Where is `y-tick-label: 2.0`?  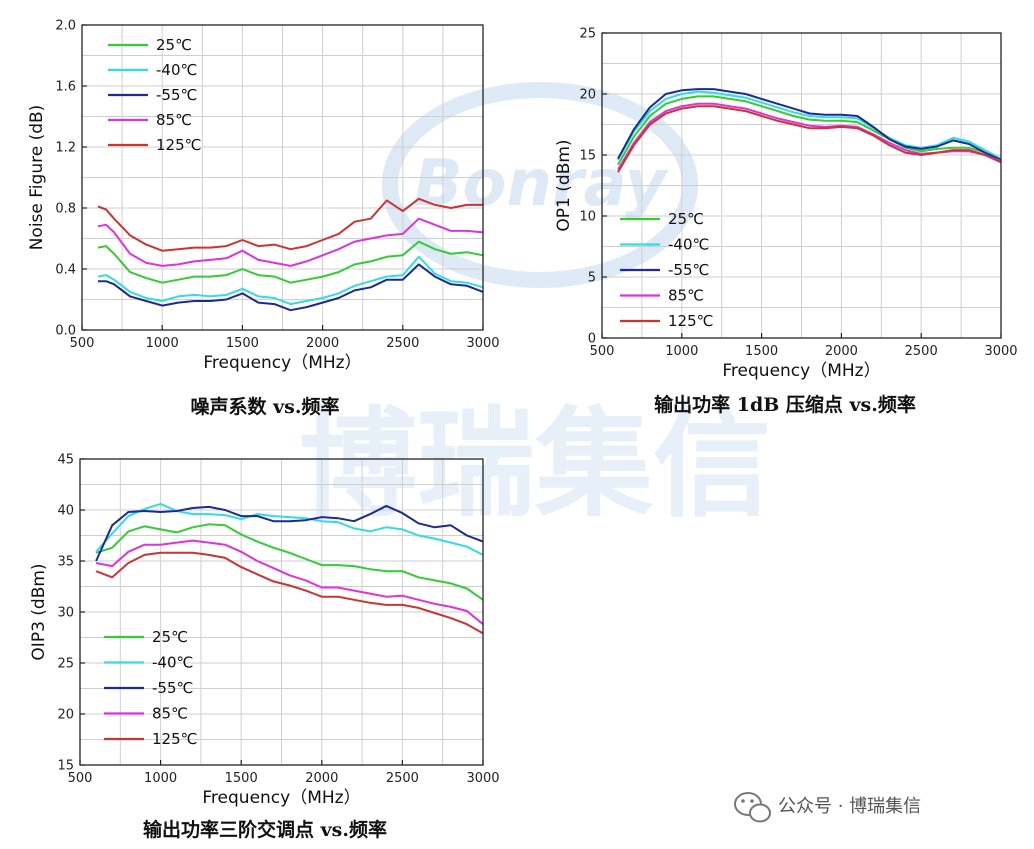 y-tick-label: 2.0 is located at coordinates (65, 26).